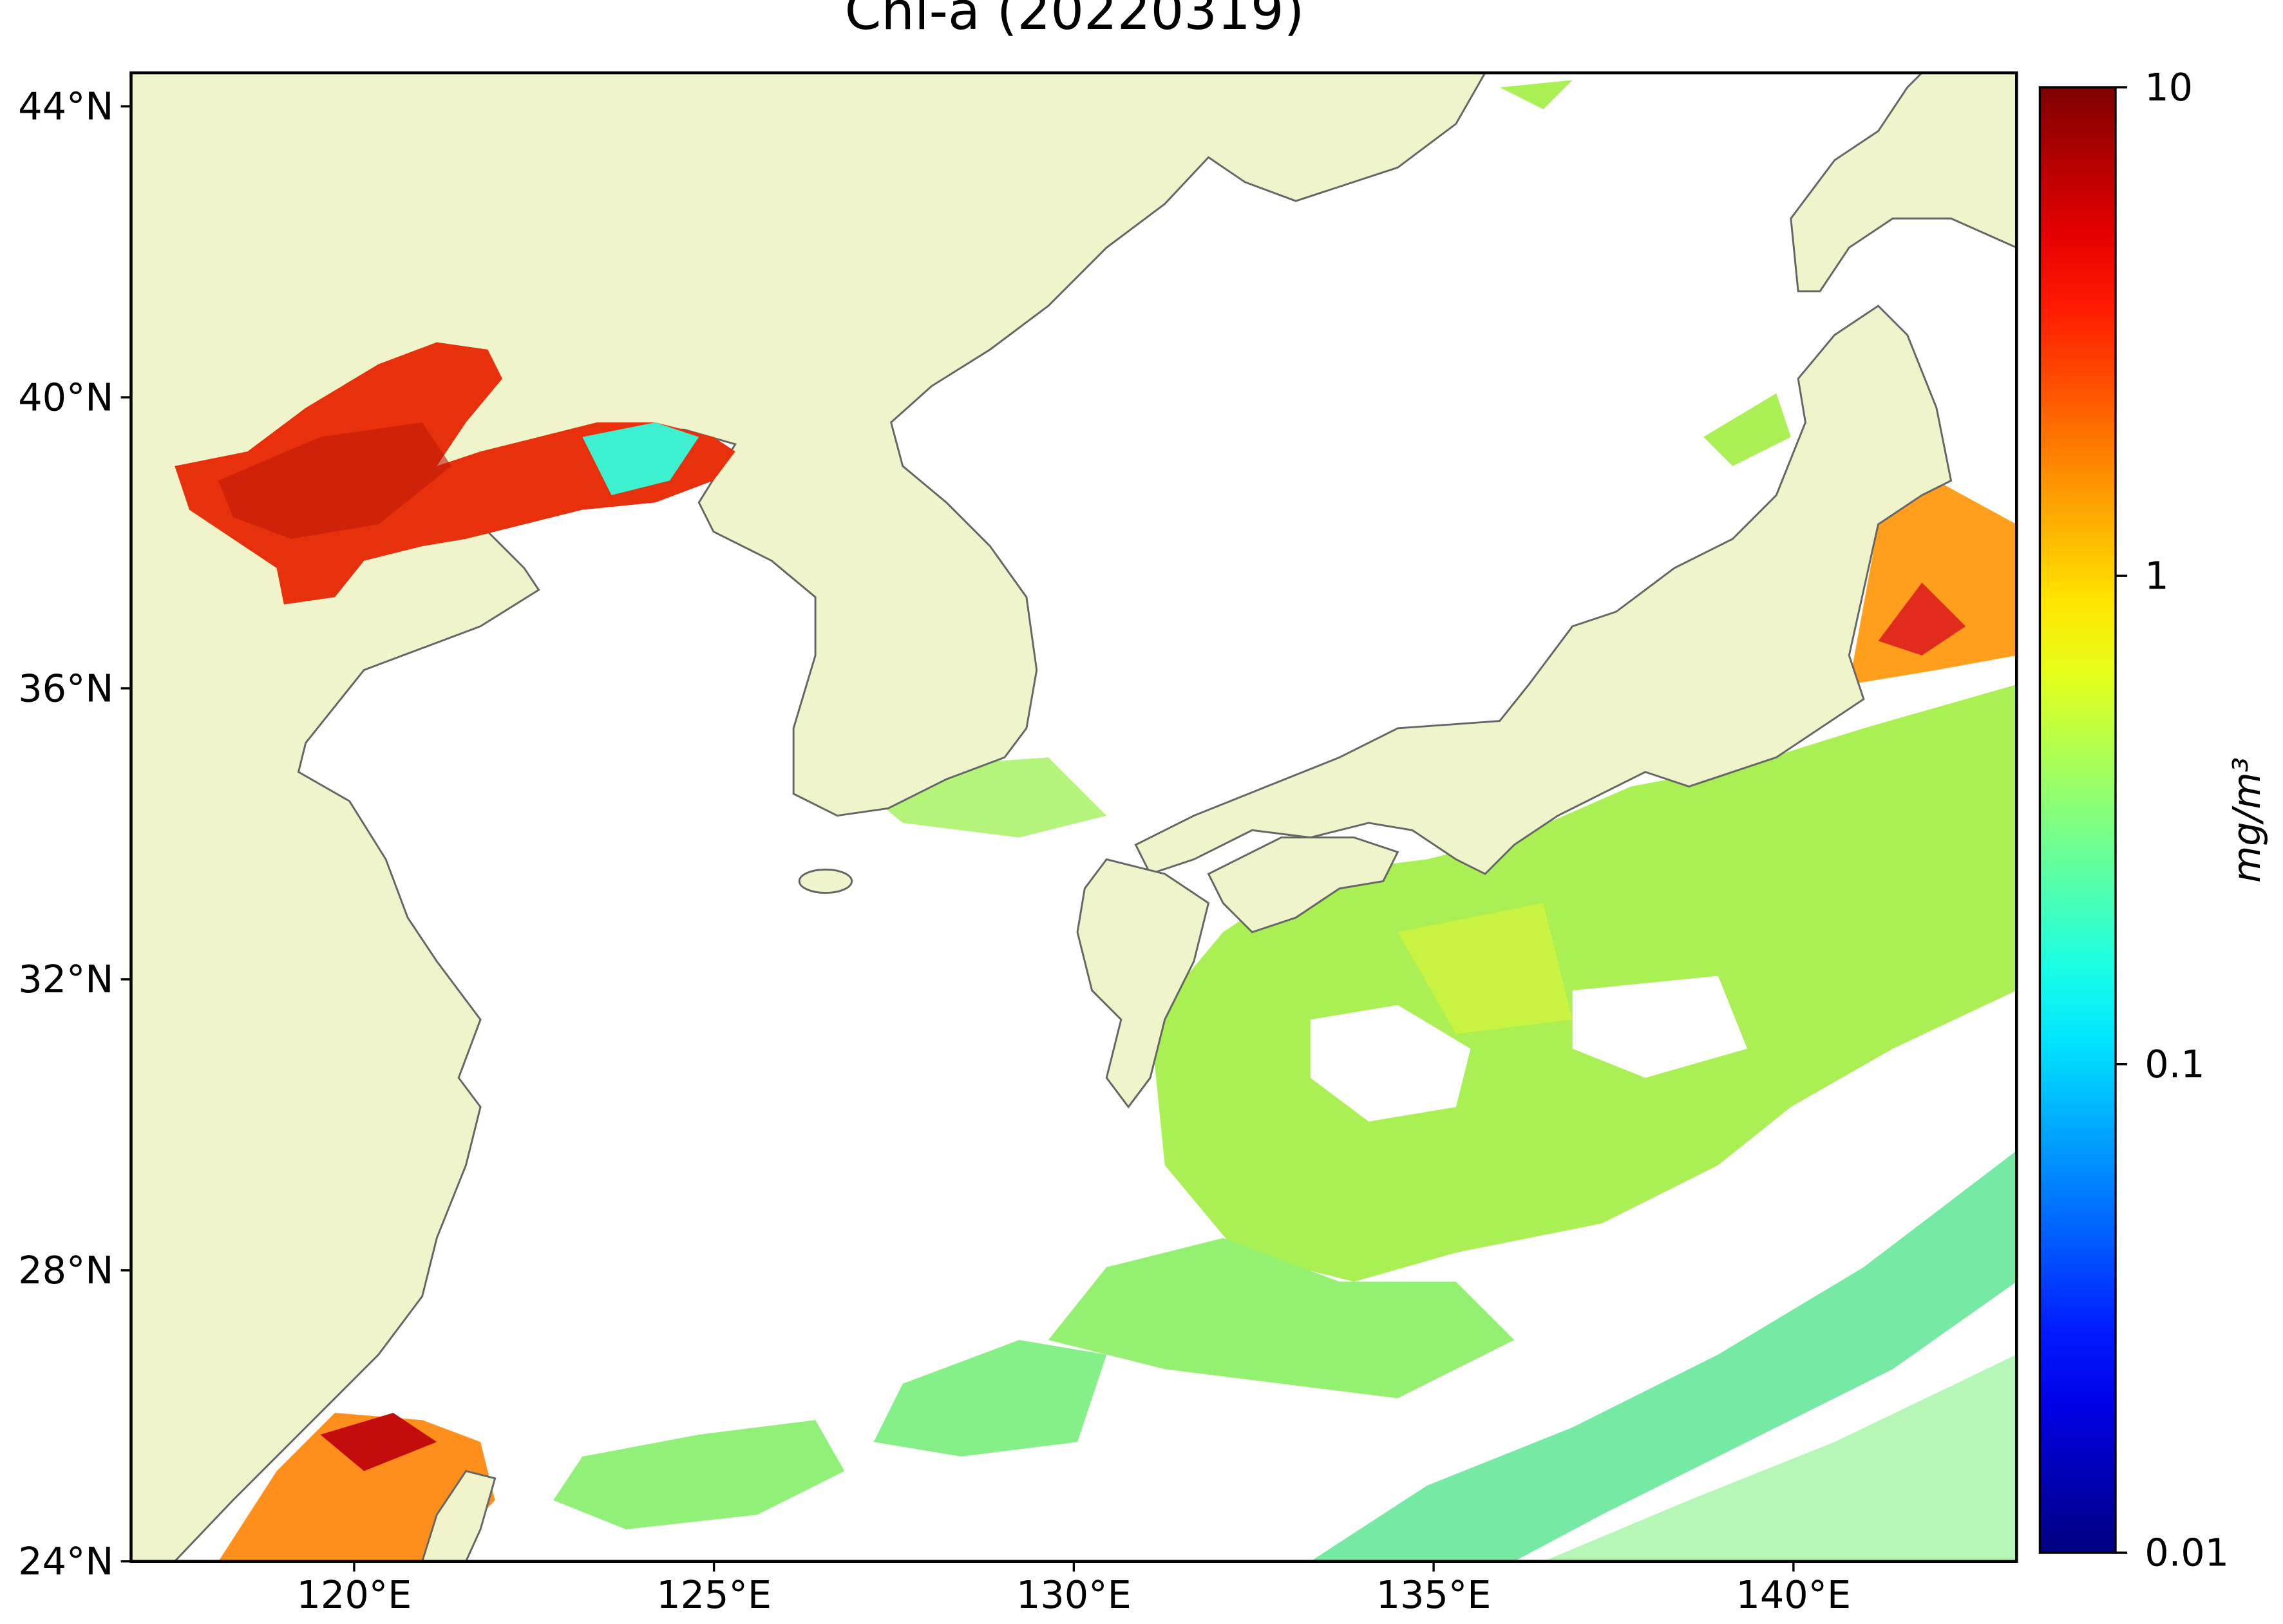  I want to click on x-tick-label: 120°E, so click(354, 1595).